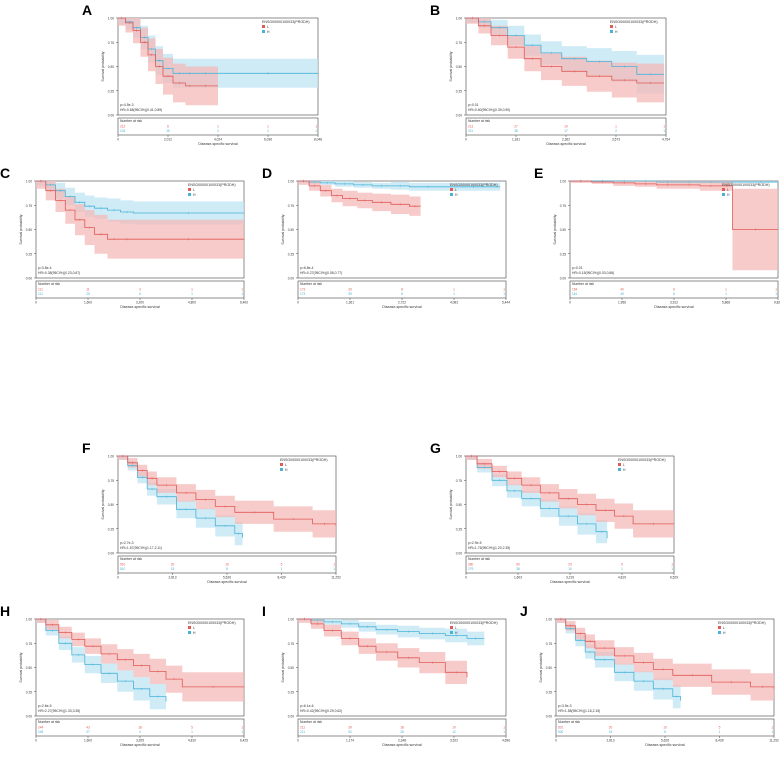 The image size is (780, 762). I want to click on x-tick-label: 4,819, so click(622, 578).